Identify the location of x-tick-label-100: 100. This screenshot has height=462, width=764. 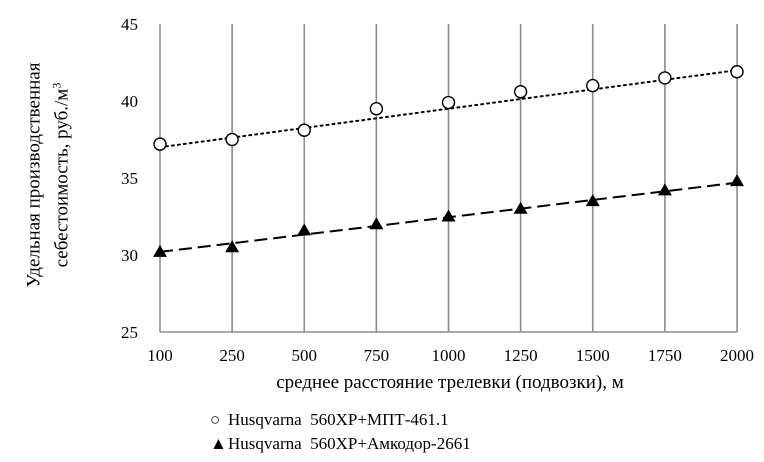
(160, 355).